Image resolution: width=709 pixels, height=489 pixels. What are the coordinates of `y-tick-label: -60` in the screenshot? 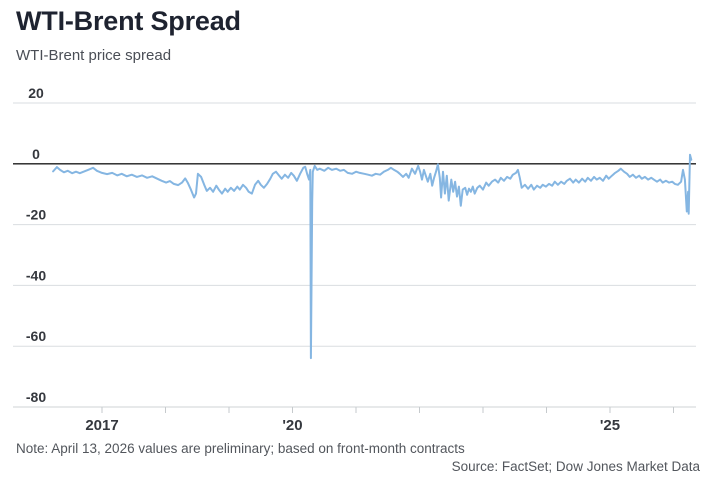 It's located at (36, 336).